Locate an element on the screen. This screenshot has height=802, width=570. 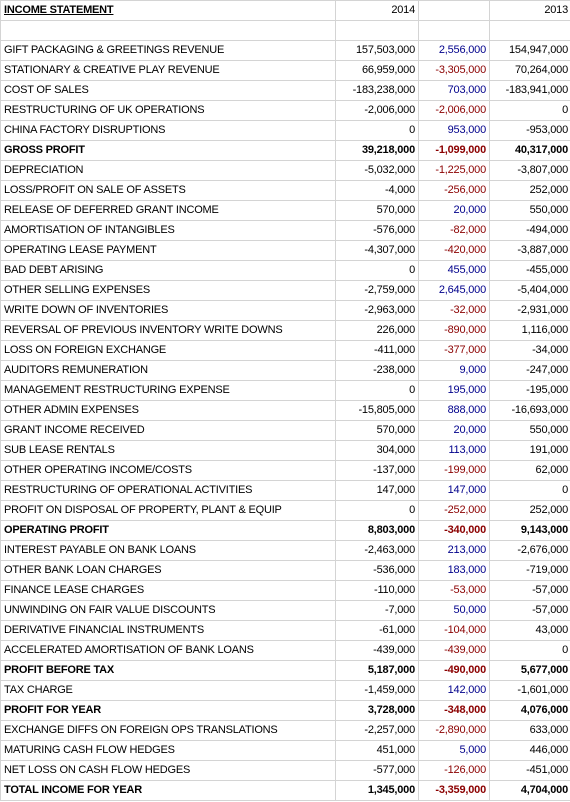
difference-cell: -256,000 is located at coordinates (454, 190).